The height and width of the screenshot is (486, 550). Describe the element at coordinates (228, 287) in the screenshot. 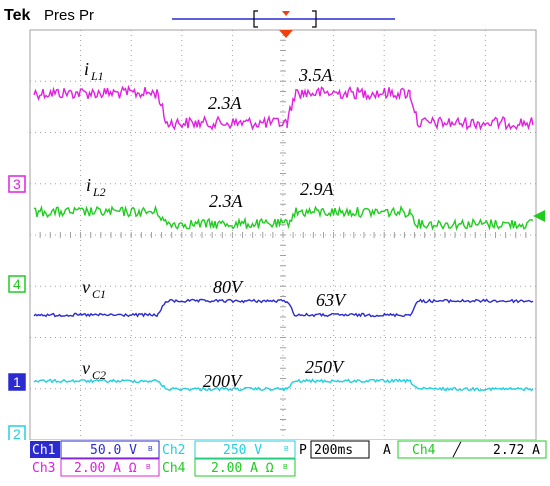

I see `vC1-high-value: 80V` at that location.